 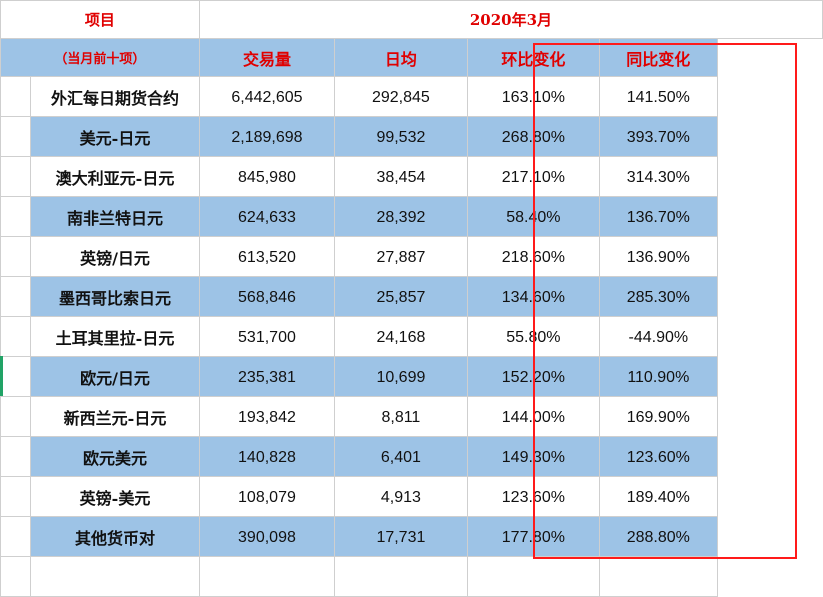 I want to click on daily-cell: 24,168, so click(x=401, y=336).